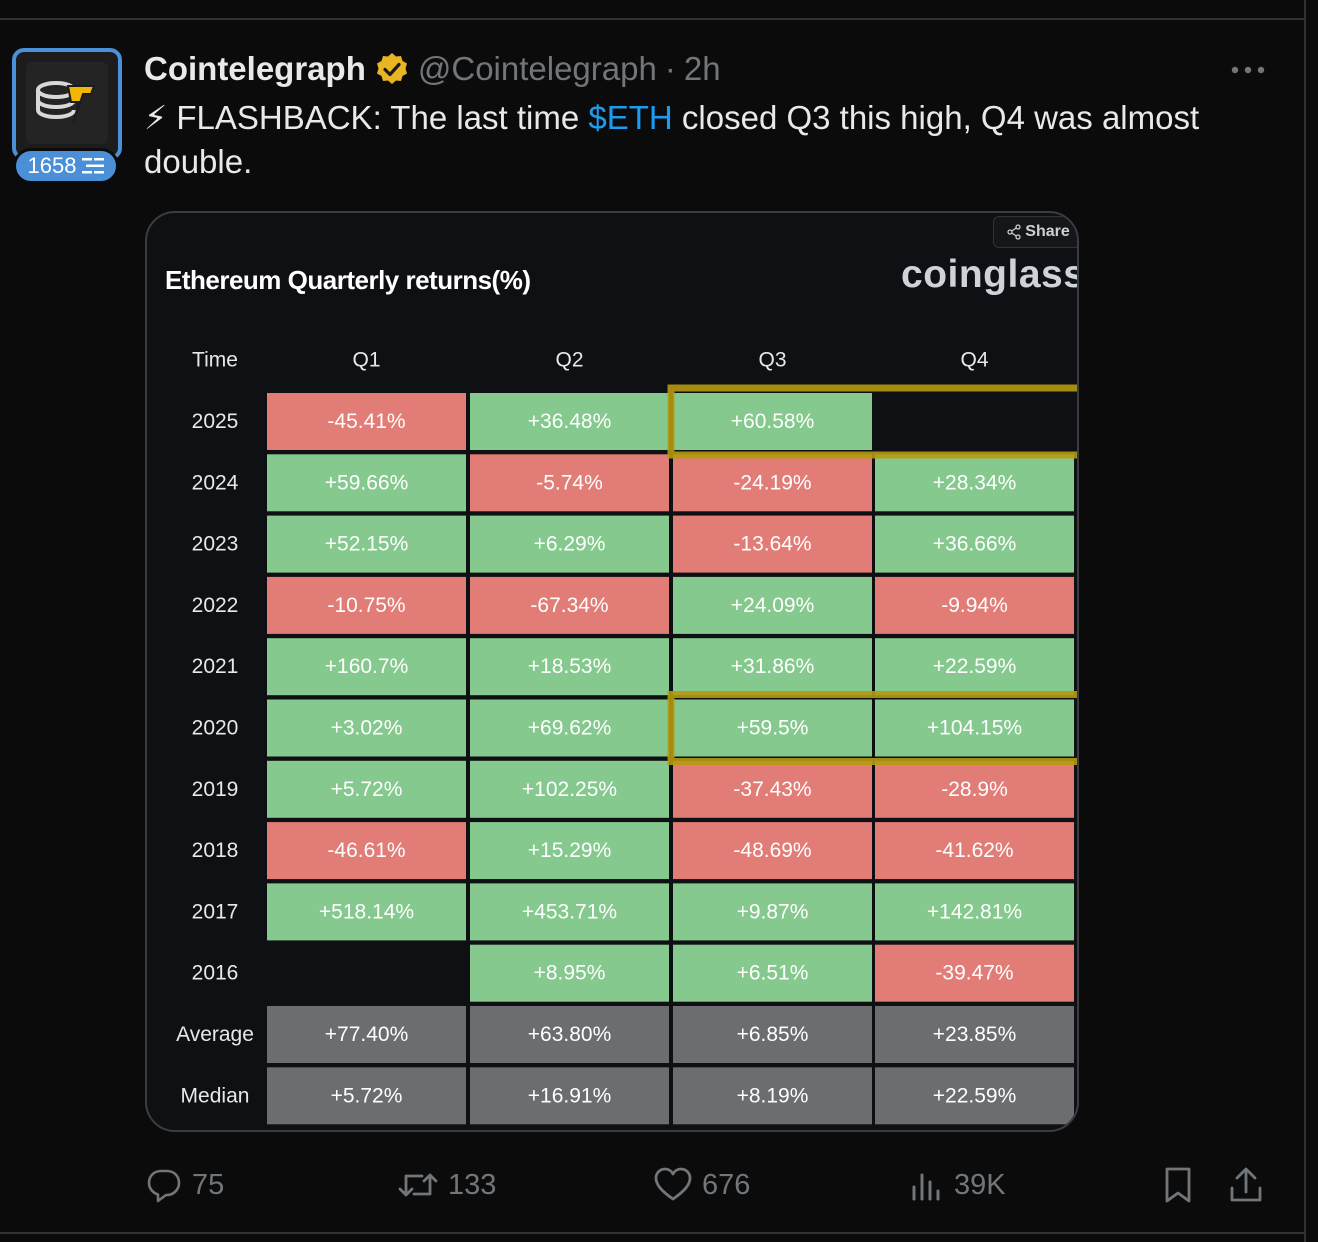 The width and height of the screenshot is (1318, 1242). Describe the element at coordinates (772, 850) in the screenshot. I see `cell-value-2018-q3: -48.69%` at that location.